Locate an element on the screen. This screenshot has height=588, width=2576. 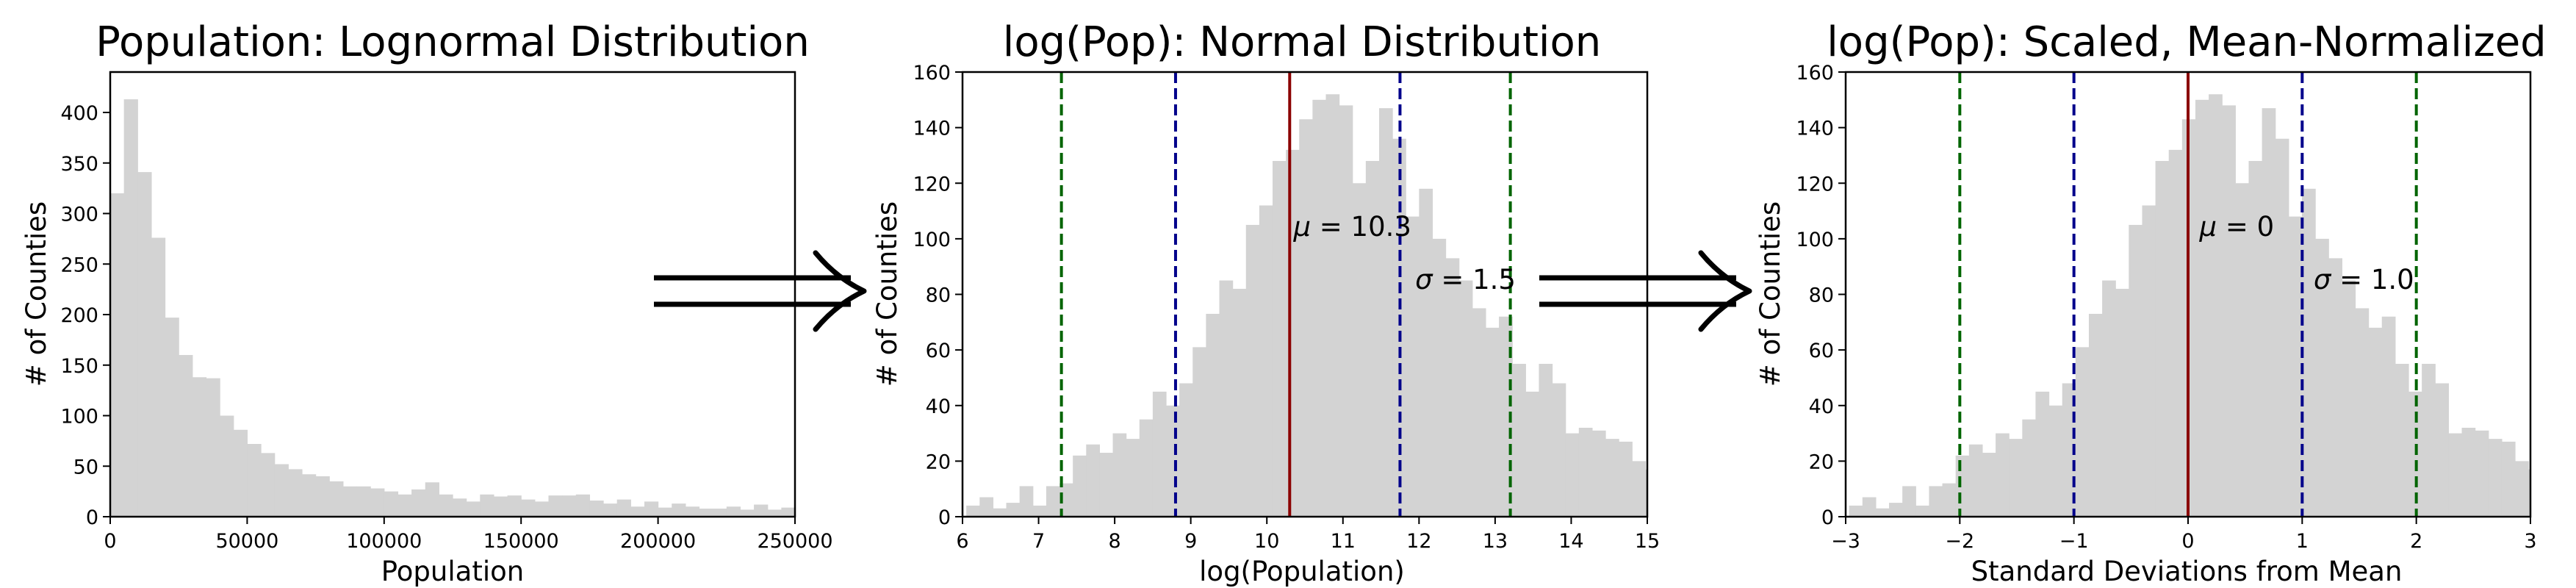
panel-2-xtick-label-0: 6 is located at coordinates (962, 541).